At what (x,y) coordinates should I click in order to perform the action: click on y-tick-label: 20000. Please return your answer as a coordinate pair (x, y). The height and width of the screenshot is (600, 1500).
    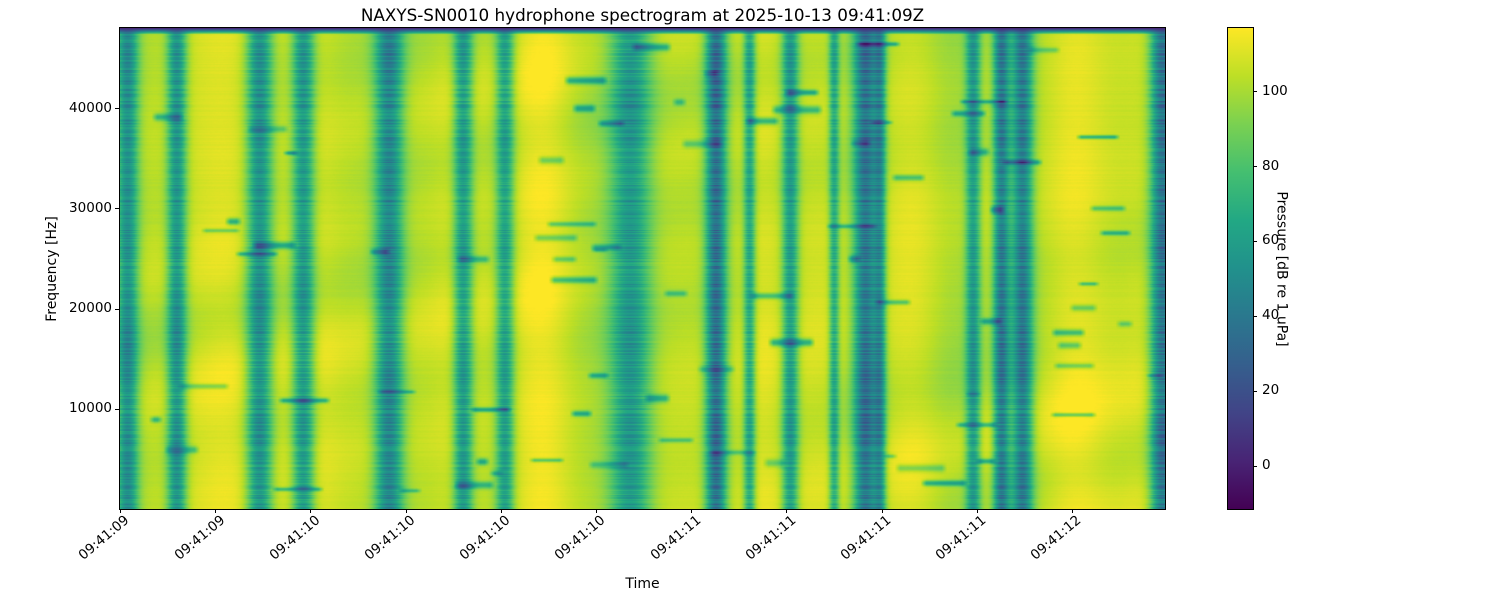
    Looking at the image, I should click on (90, 308).